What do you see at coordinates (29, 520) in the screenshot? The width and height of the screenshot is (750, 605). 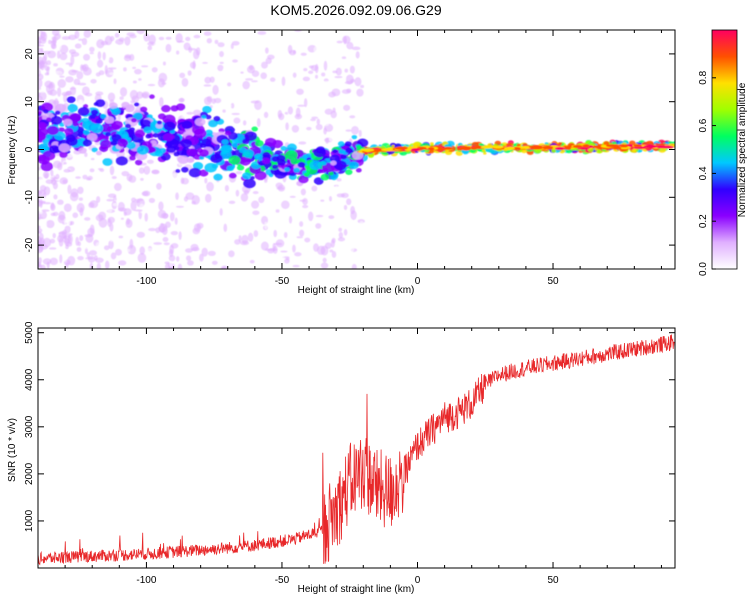 I see `snr-ytick-label: 1000` at bounding box center [29, 520].